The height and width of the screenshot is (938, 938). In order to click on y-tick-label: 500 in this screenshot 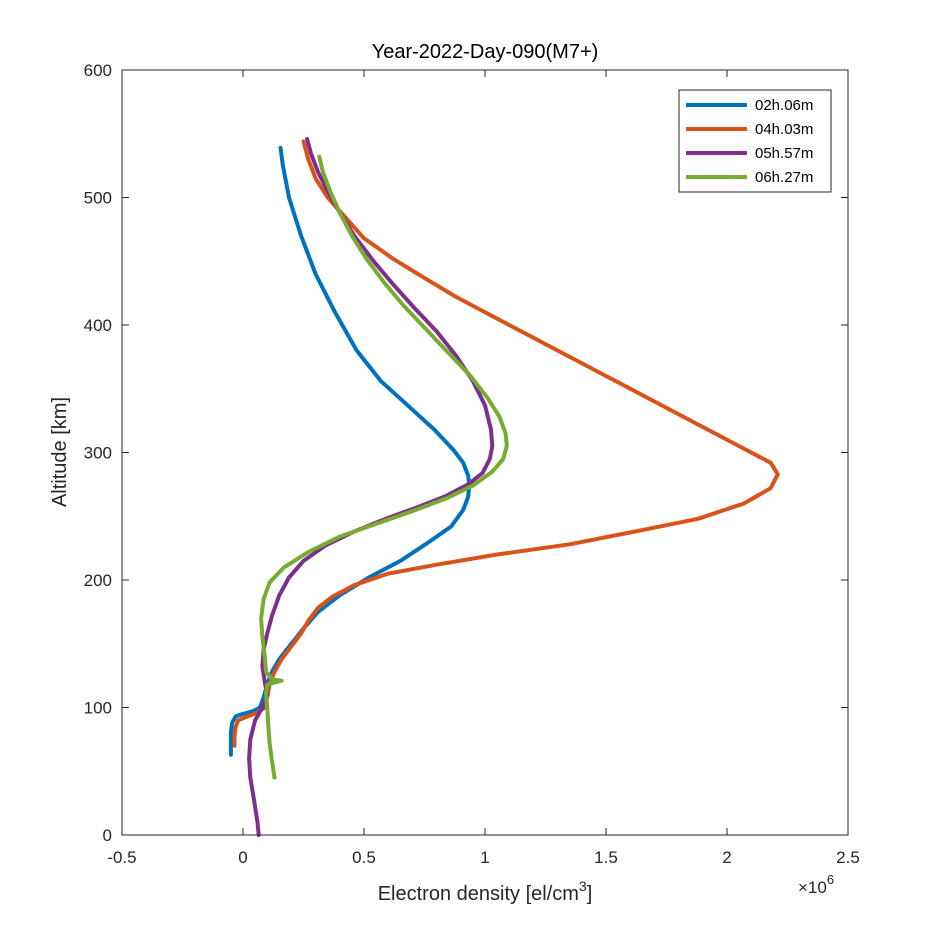, I will do `click(98, 198)`.